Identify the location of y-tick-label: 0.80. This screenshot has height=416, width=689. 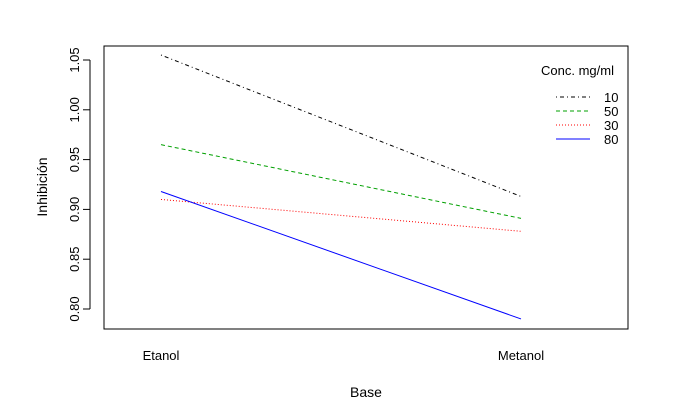
(74, 308).